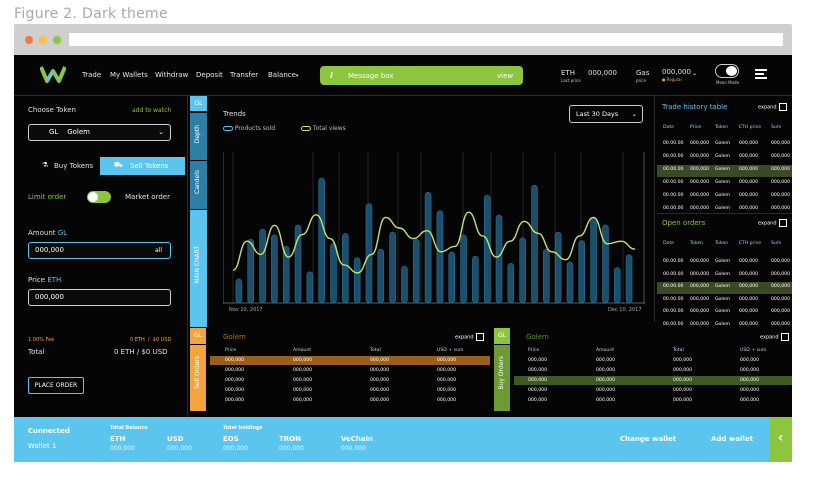 This screenshot has height=488, width=820. What do you see at coordinates (695, 73) in the screenshot?
I see `gas-dropdown-icon: ⌄` at bounding box center [695, 73].